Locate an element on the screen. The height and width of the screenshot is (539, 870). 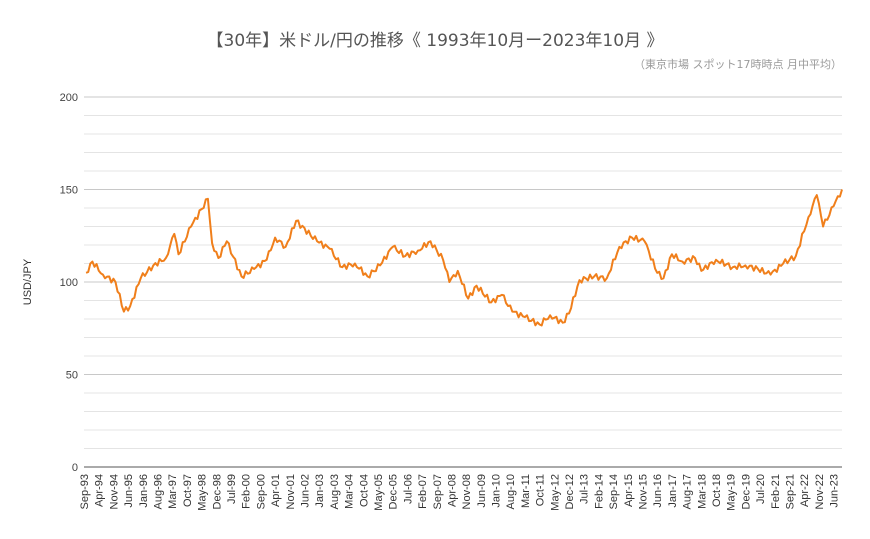
x-tick-label: Feb-14 is located at coordinates (599, 491).